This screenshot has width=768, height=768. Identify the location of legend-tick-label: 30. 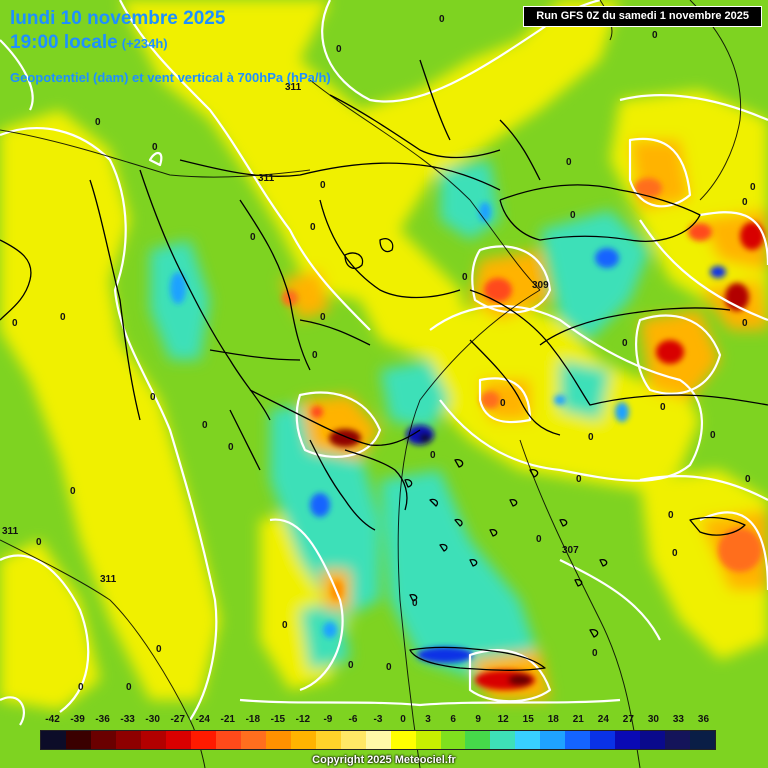
(653, 719).